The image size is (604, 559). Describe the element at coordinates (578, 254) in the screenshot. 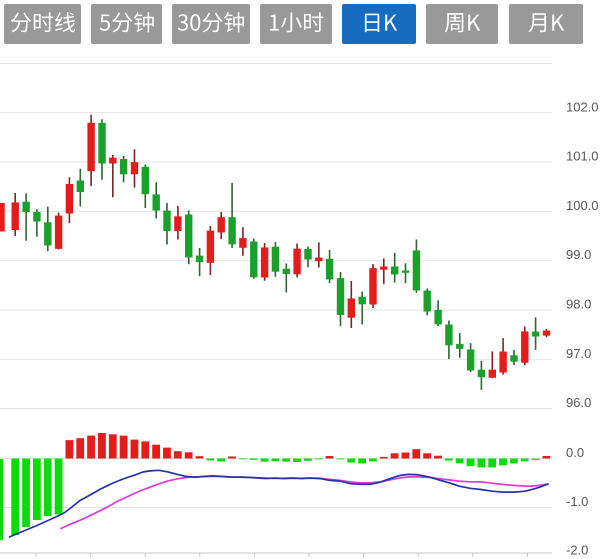

I see `svg-text: 99.0` at that location.